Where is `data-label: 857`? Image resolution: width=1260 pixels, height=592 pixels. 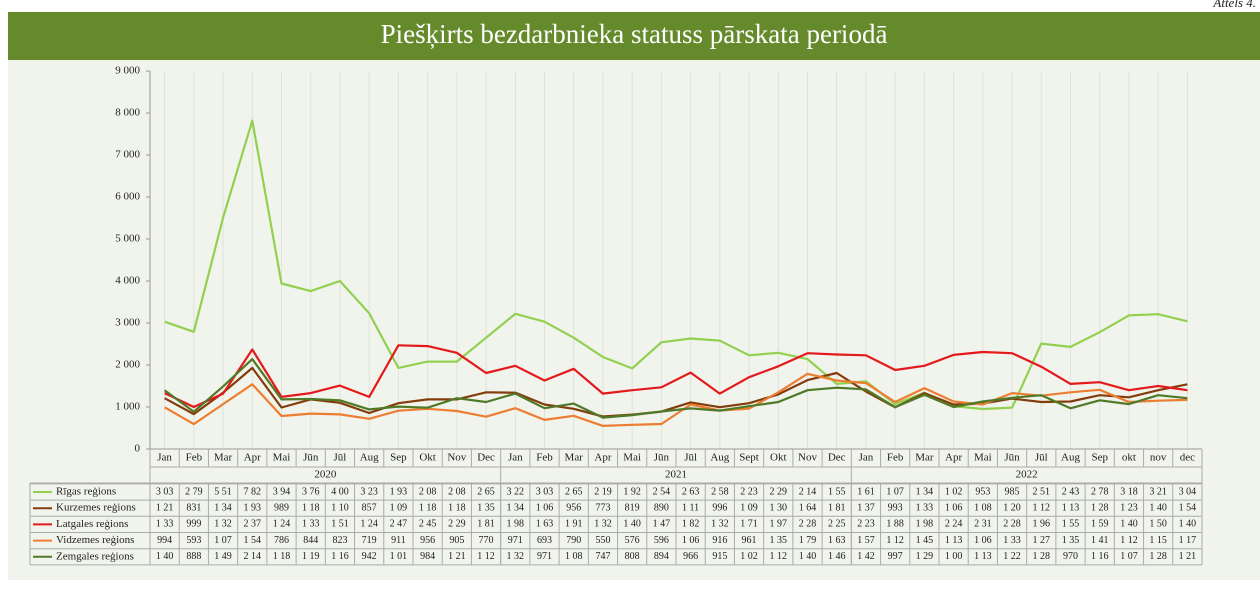
data-label: 857 is located at coordinates (369, 507).